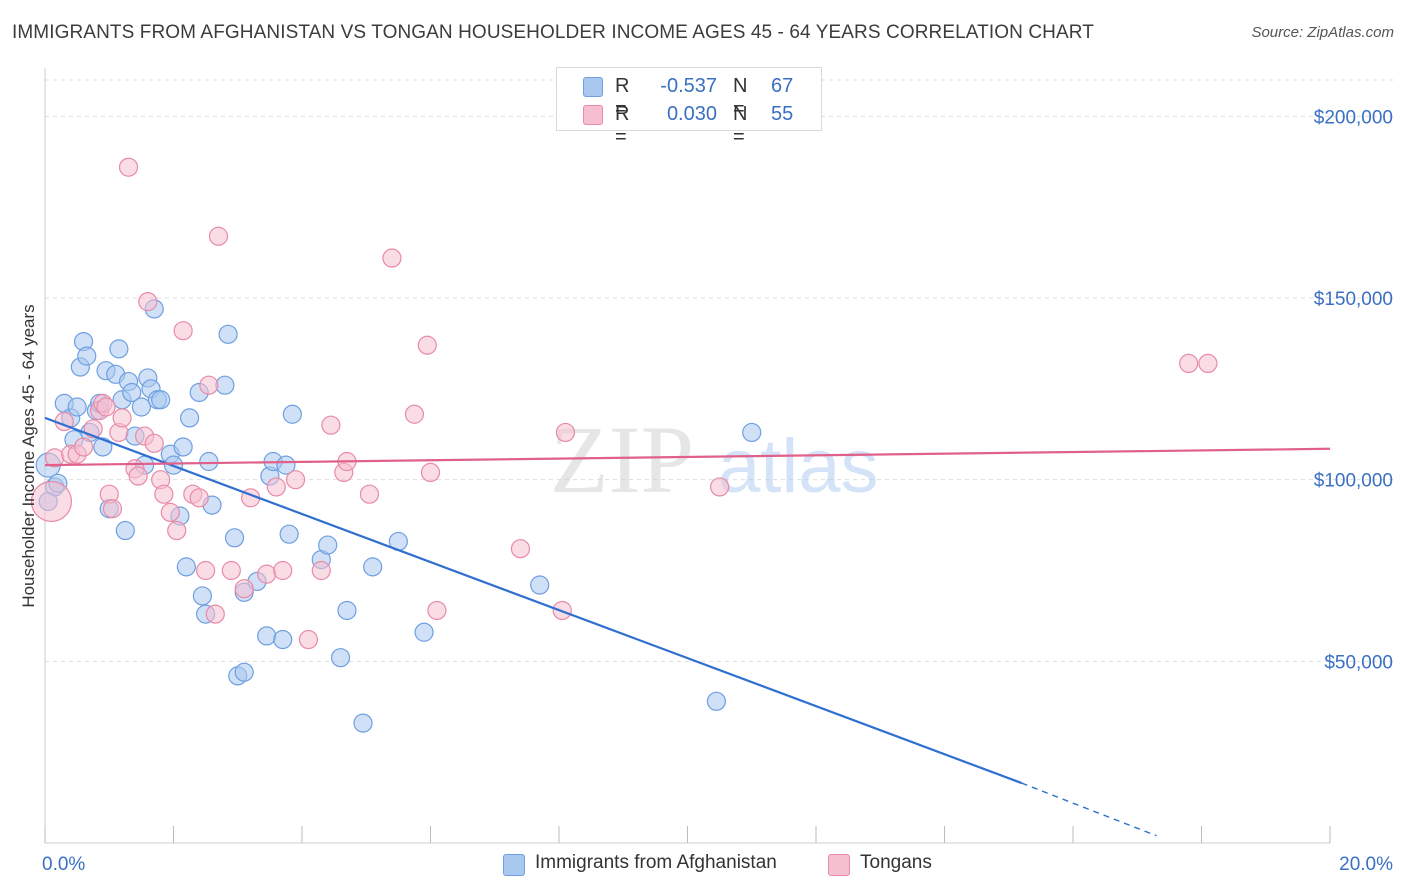  I want to click on stats-swatch-pink, so click(593, 115).